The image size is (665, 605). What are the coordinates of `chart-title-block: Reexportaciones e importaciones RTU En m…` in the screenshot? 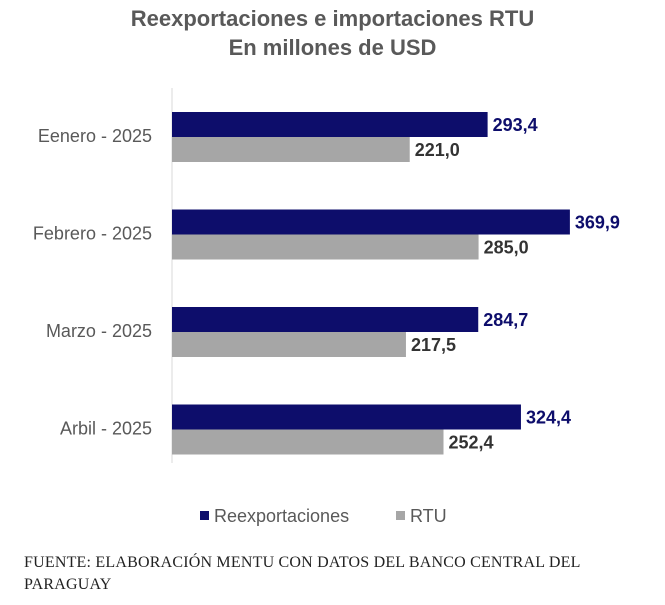 It's located at (332, 33).